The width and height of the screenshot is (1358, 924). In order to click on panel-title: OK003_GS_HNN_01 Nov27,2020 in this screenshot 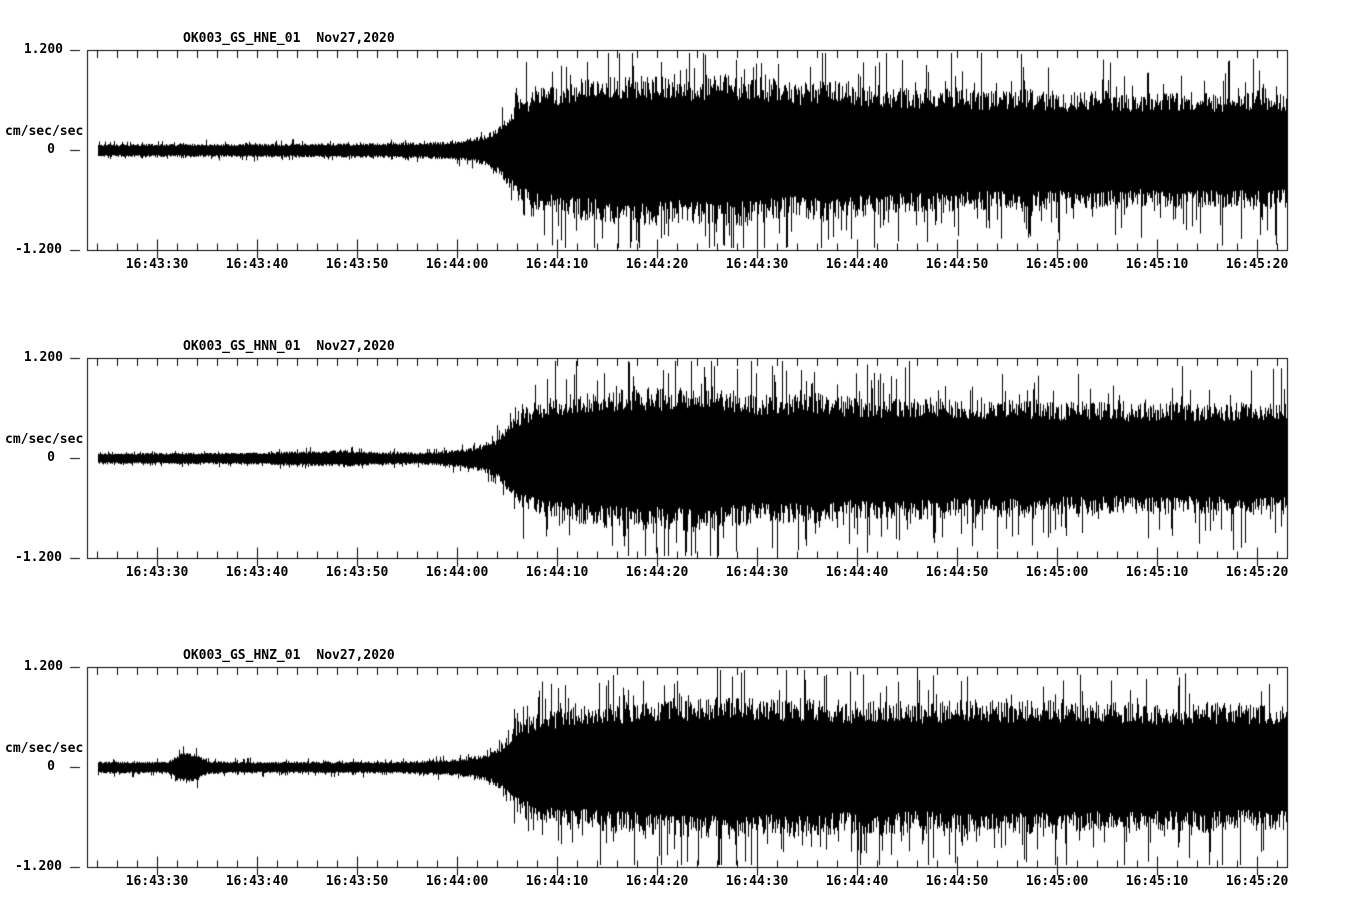, I will do `click(289, 347)`.